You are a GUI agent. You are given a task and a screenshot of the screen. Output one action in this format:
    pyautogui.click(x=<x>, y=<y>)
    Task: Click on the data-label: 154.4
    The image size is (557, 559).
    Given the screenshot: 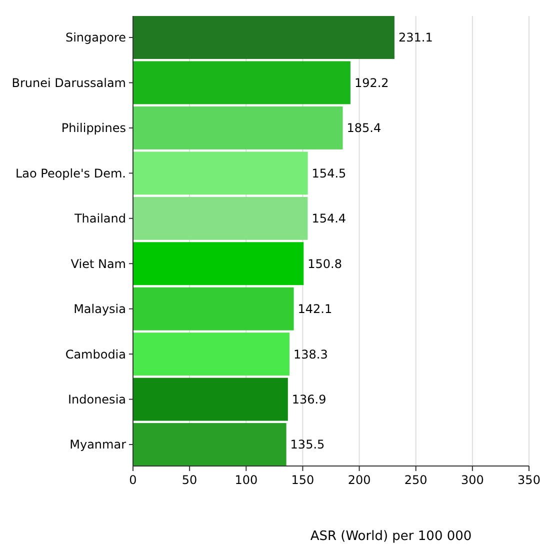 What is the action you would take?
    pyautogui.click(x=329, y=219)
    